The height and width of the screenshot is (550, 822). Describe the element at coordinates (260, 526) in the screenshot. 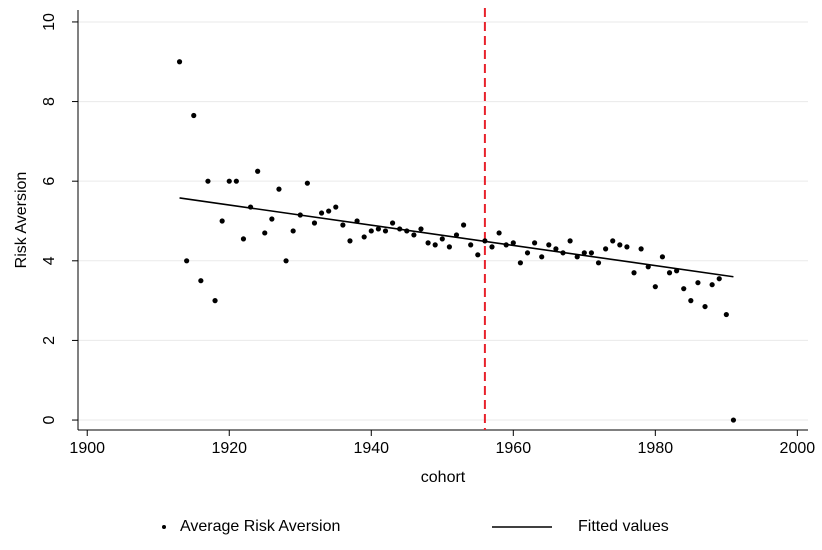

I see `legend-label: Average Risk Aversion` at that location.